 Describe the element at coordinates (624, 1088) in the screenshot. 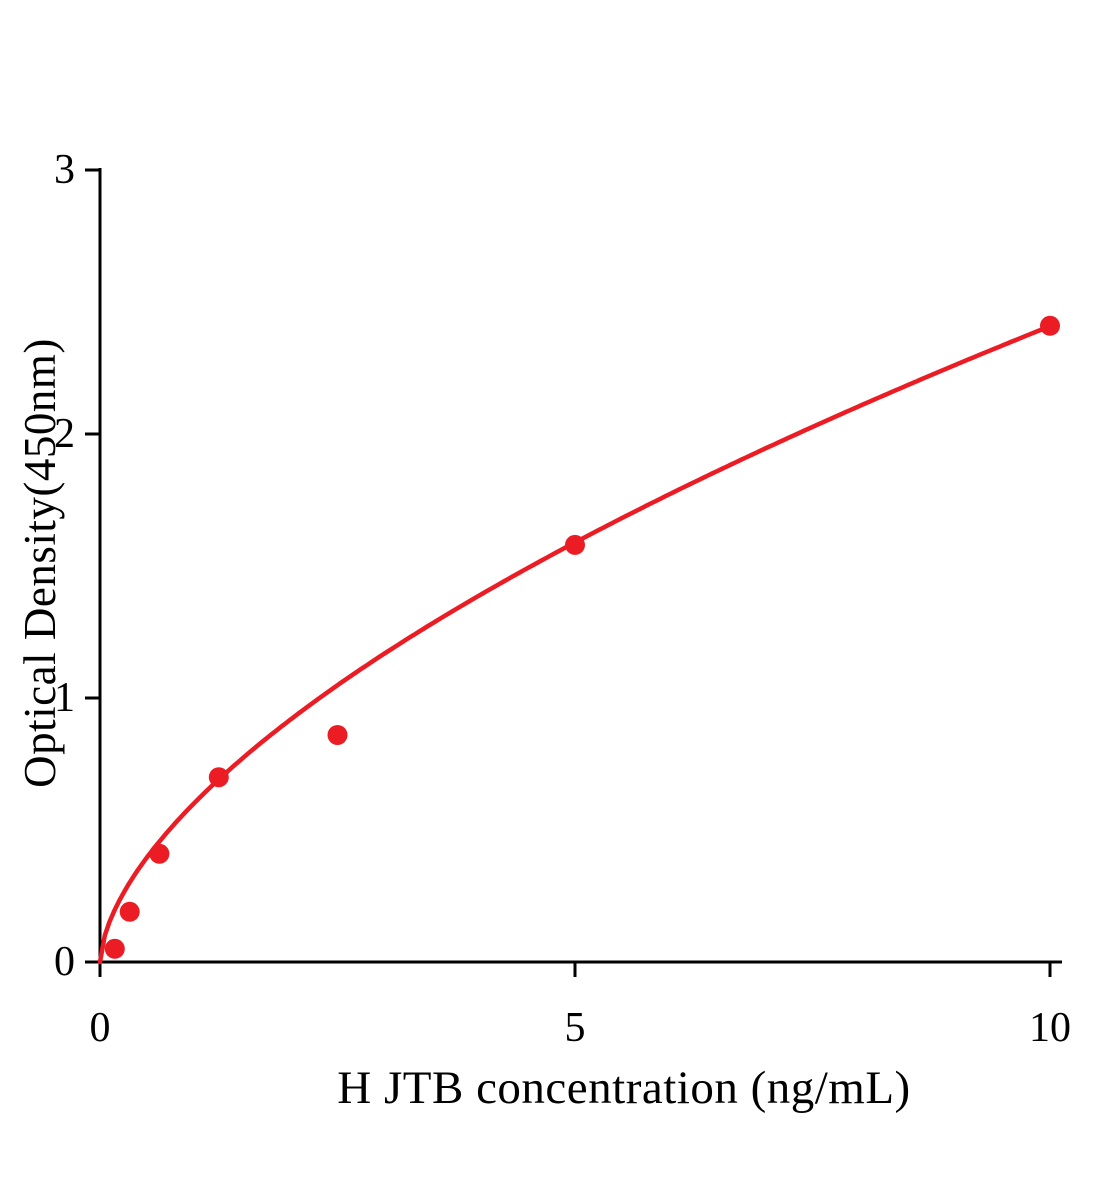

I see `x-axis-title: H JTB concentration (ng/mL)` at that location.